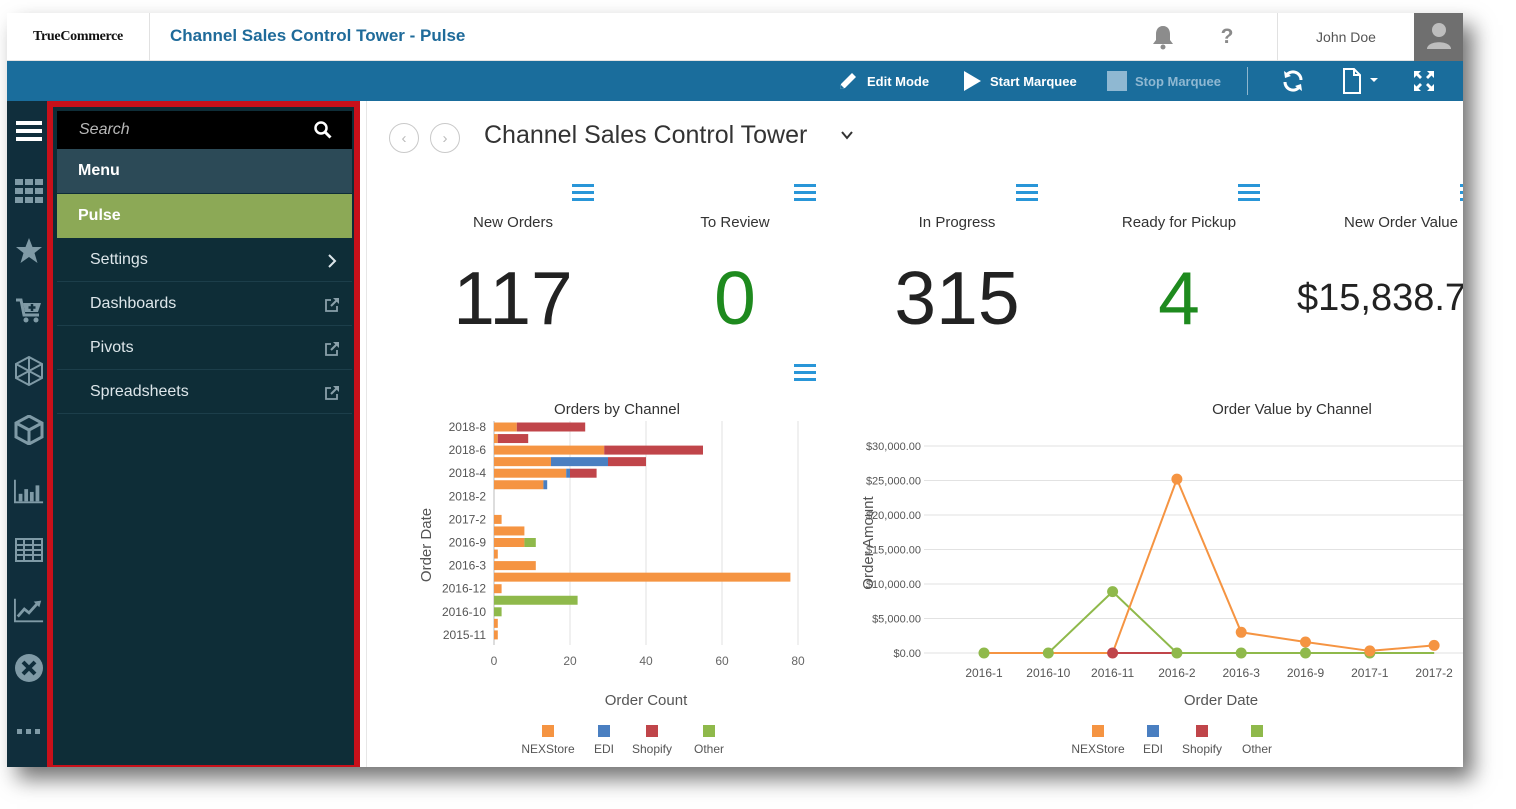 Image resolution: width=1516 pixels, height=809 pixels. What do you see at coordinates (332, 261) in the screenshot?
I see `chevron-right-icon` at bounding box center [332, 261].